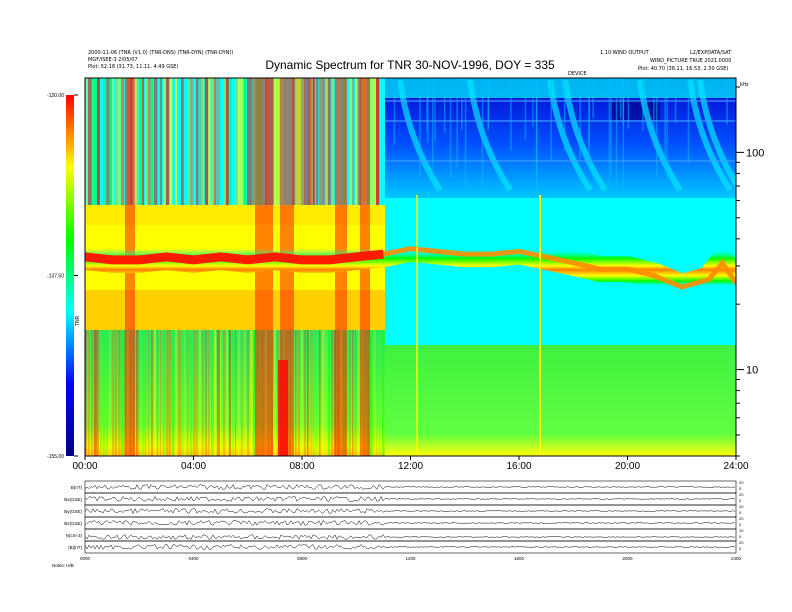 This screenshot has width=792, height=612. What do you see at coordinates (736, 558) in the screenshot?
I see `panel-x-tick-label: 2400` at bounding box center [736, 558].